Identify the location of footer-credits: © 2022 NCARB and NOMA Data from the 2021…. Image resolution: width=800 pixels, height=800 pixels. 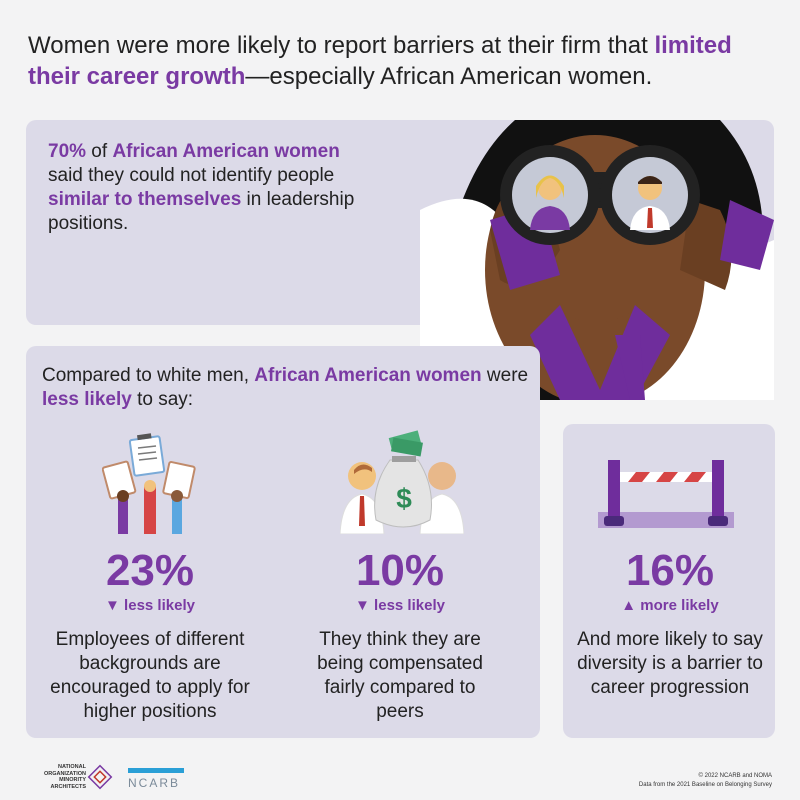
(642, 781).